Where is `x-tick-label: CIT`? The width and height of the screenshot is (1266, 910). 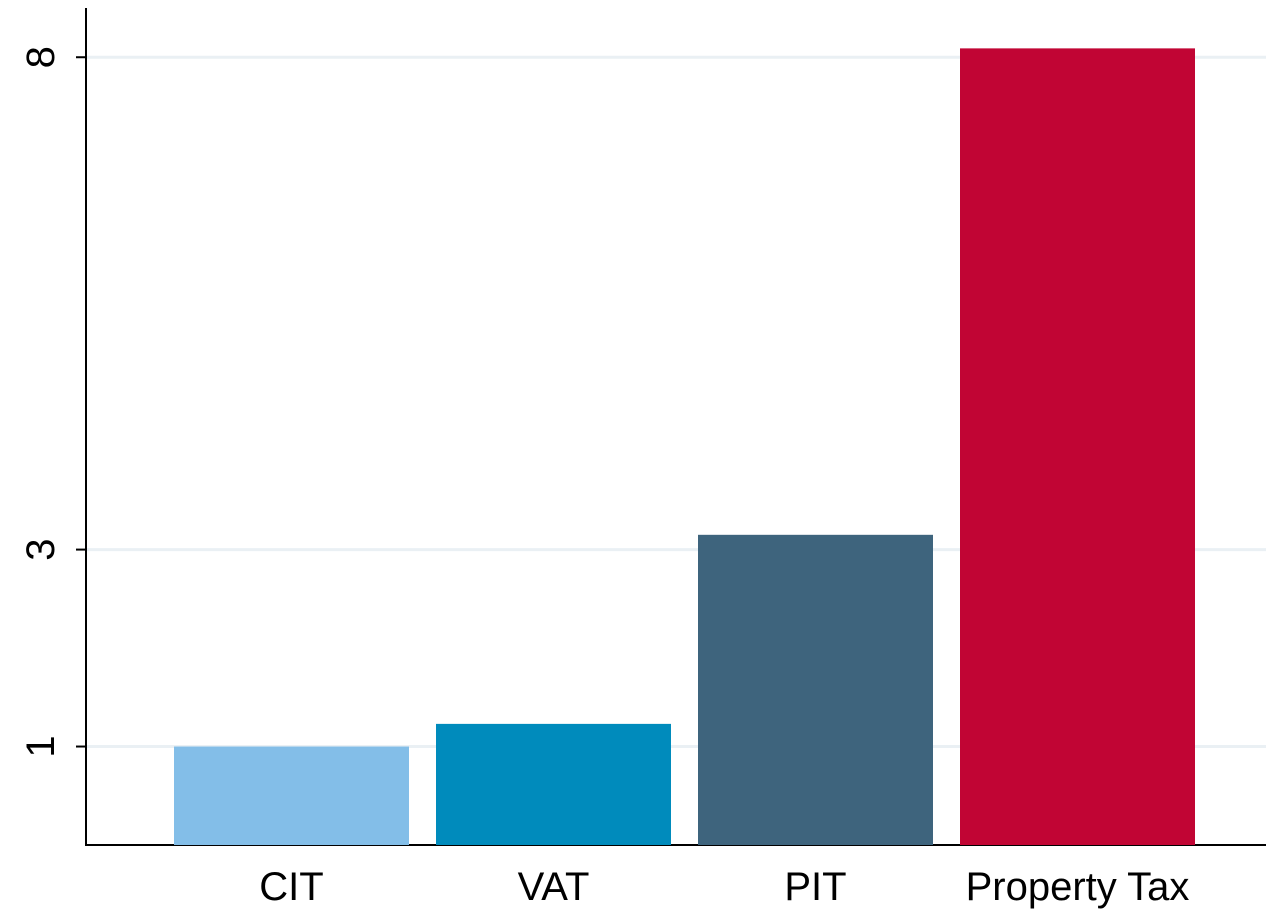 x-tick-label: CIT is located at coordinates (291, 887).